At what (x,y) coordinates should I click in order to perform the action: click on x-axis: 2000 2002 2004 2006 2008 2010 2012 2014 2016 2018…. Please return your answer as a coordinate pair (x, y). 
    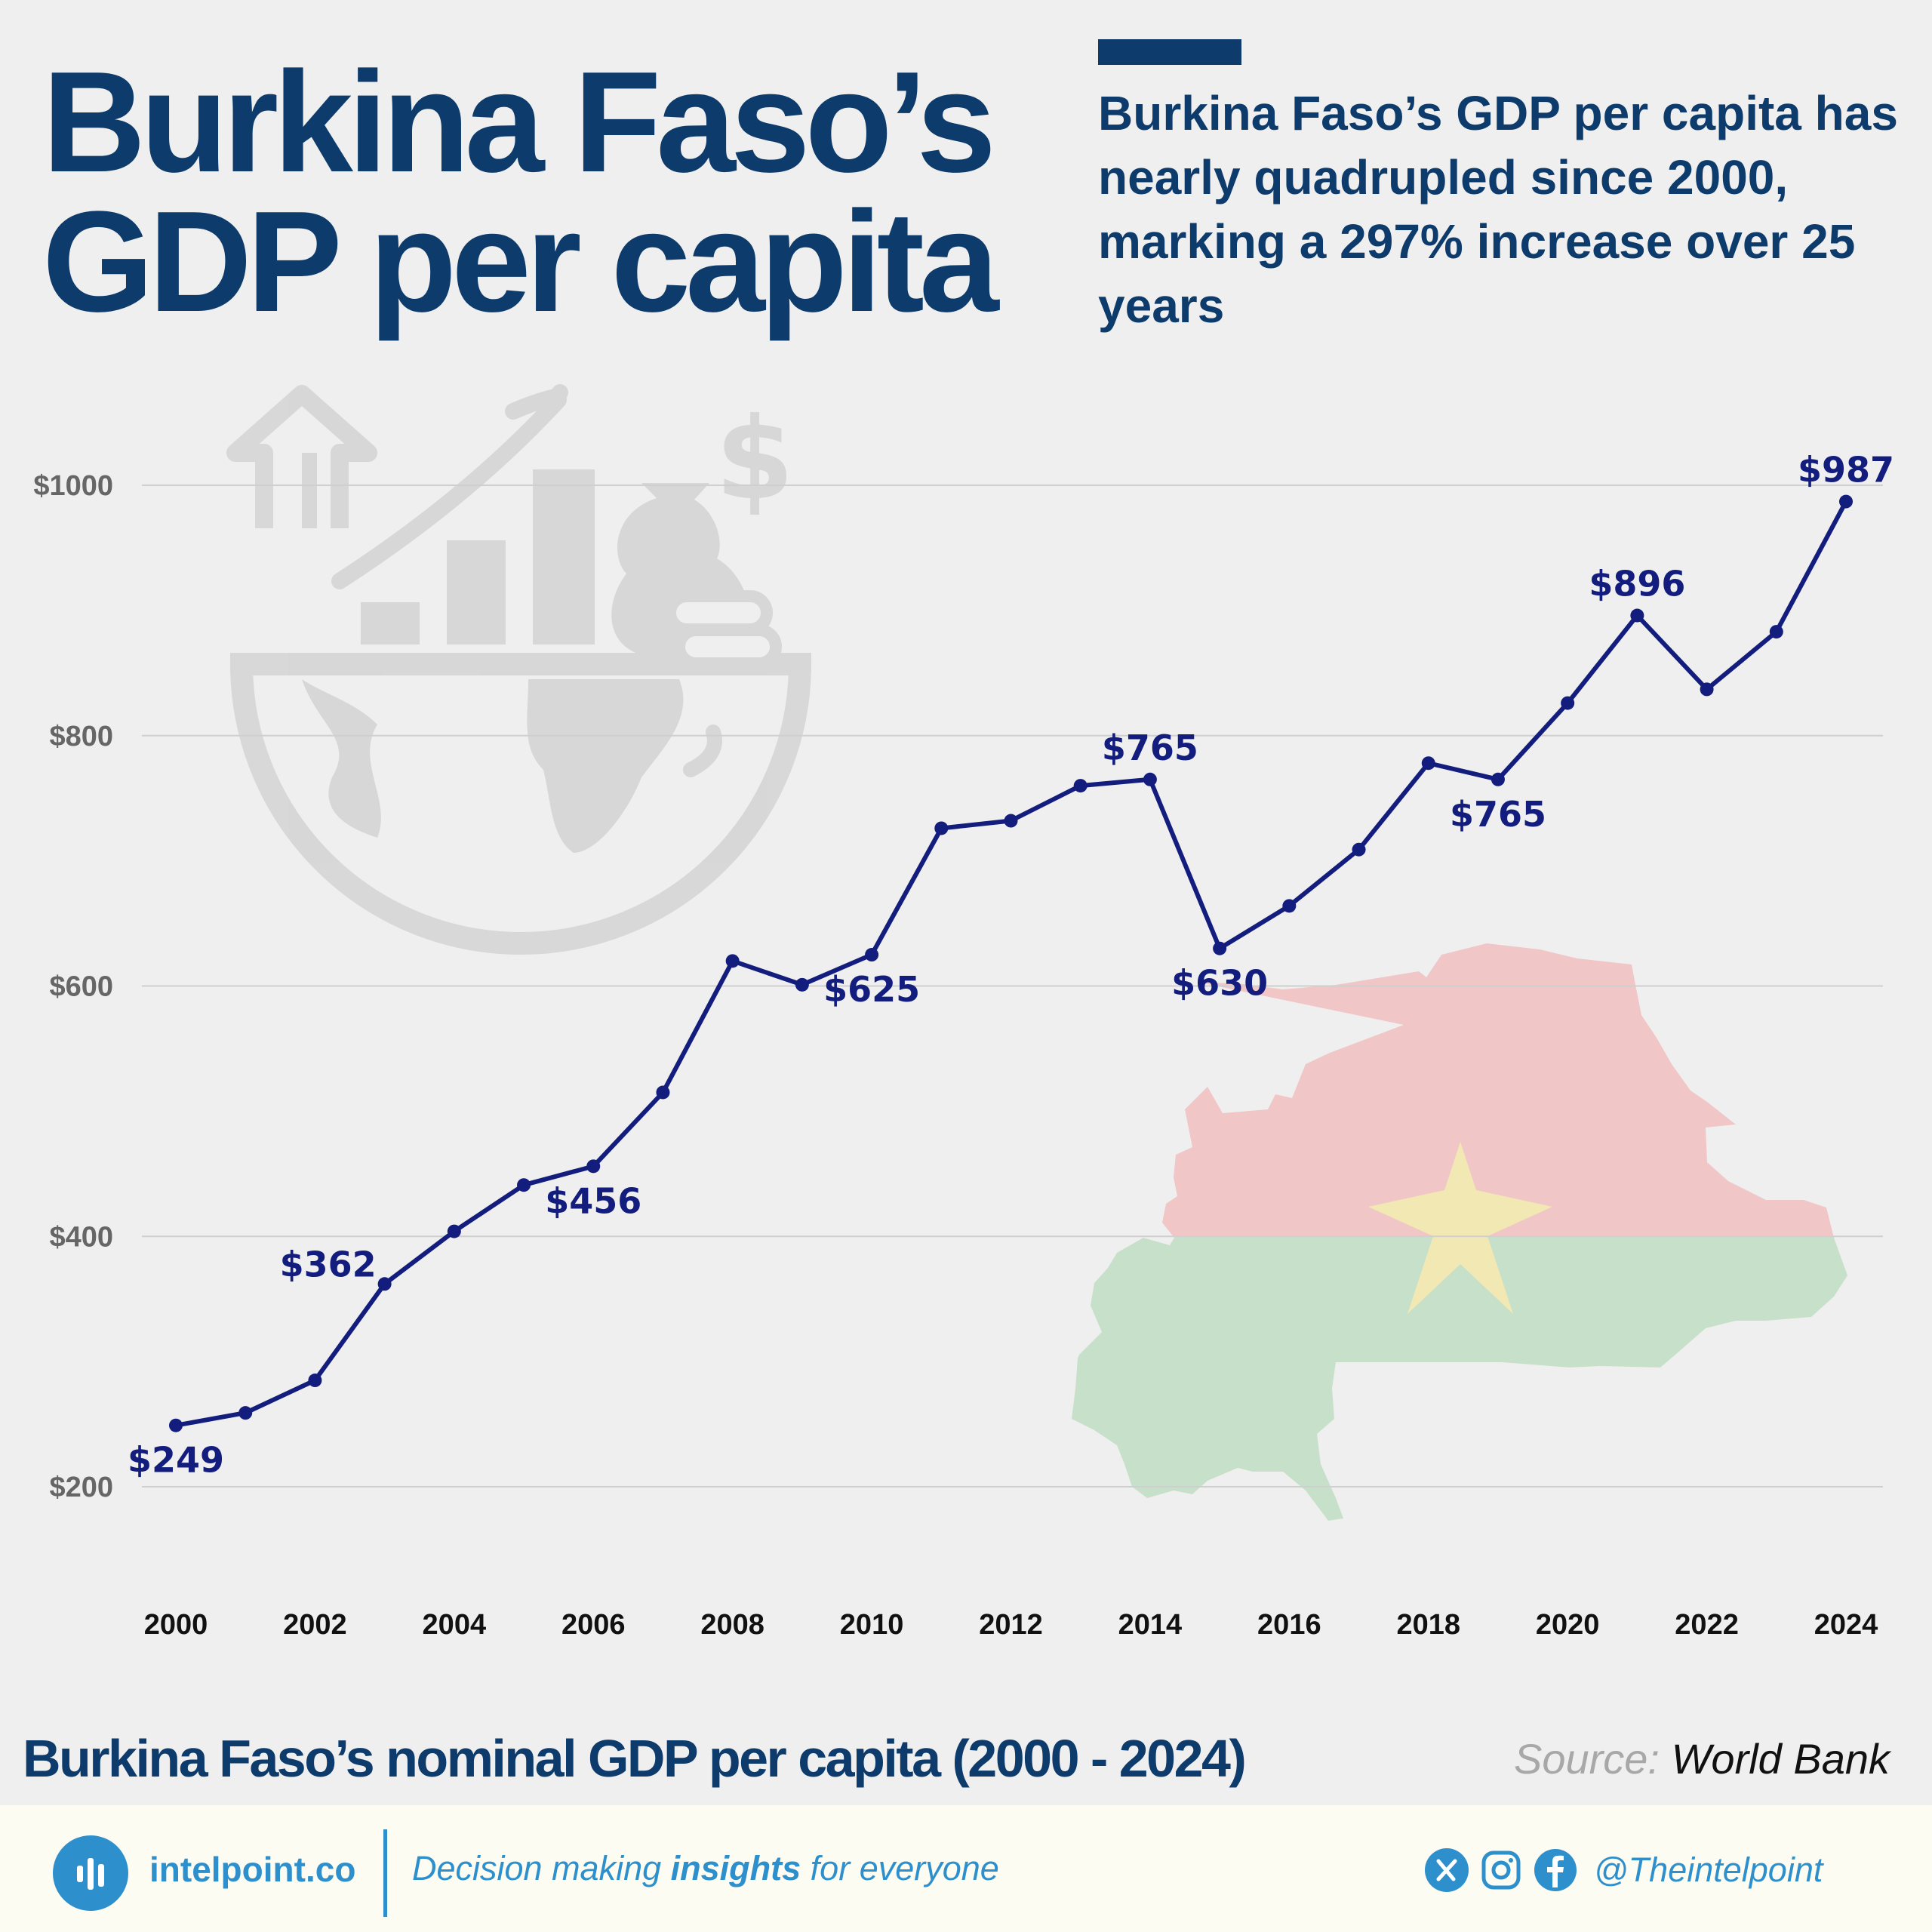
    Looking at the image, I should click on (1011, 1625).